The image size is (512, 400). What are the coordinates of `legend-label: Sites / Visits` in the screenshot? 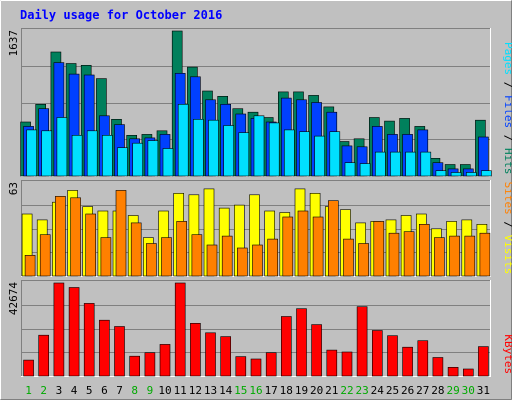 It's located at (507, 228).